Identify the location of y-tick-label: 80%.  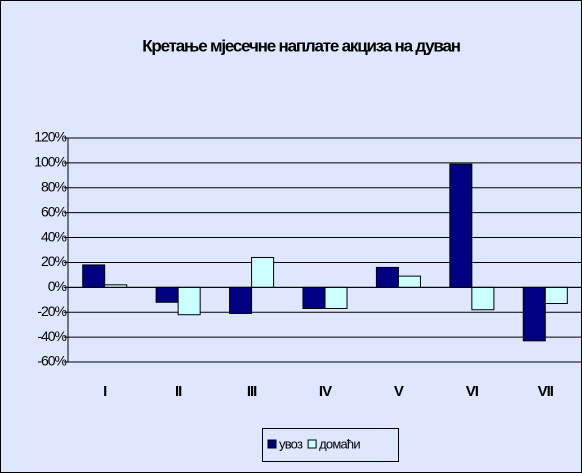
(54, 186).